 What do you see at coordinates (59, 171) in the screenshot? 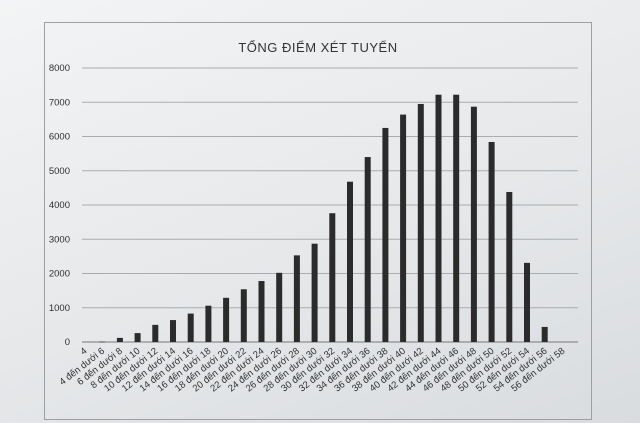
I see `y-tick-label: 5000` at bounding box center [59, 171].